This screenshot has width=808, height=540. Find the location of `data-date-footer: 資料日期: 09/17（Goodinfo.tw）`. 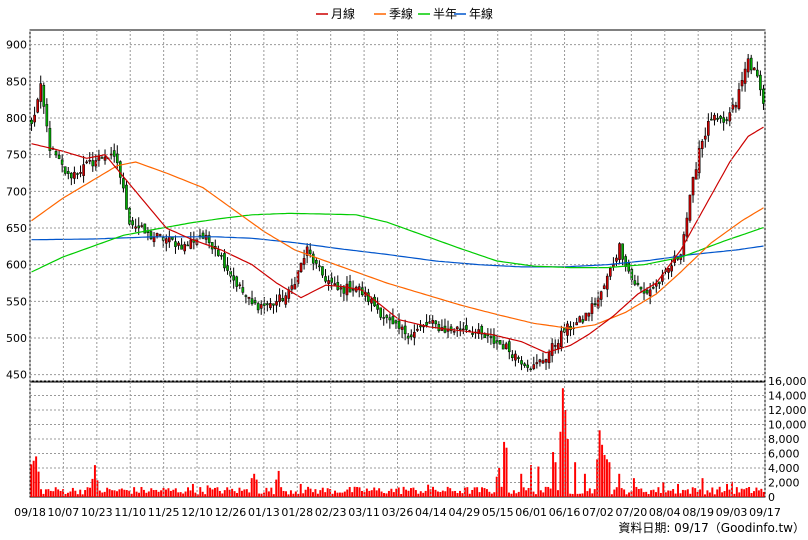

data-date-footer: 資料日期: 09/17（Goodinfo.tw） is located at coordinates (711, 528).